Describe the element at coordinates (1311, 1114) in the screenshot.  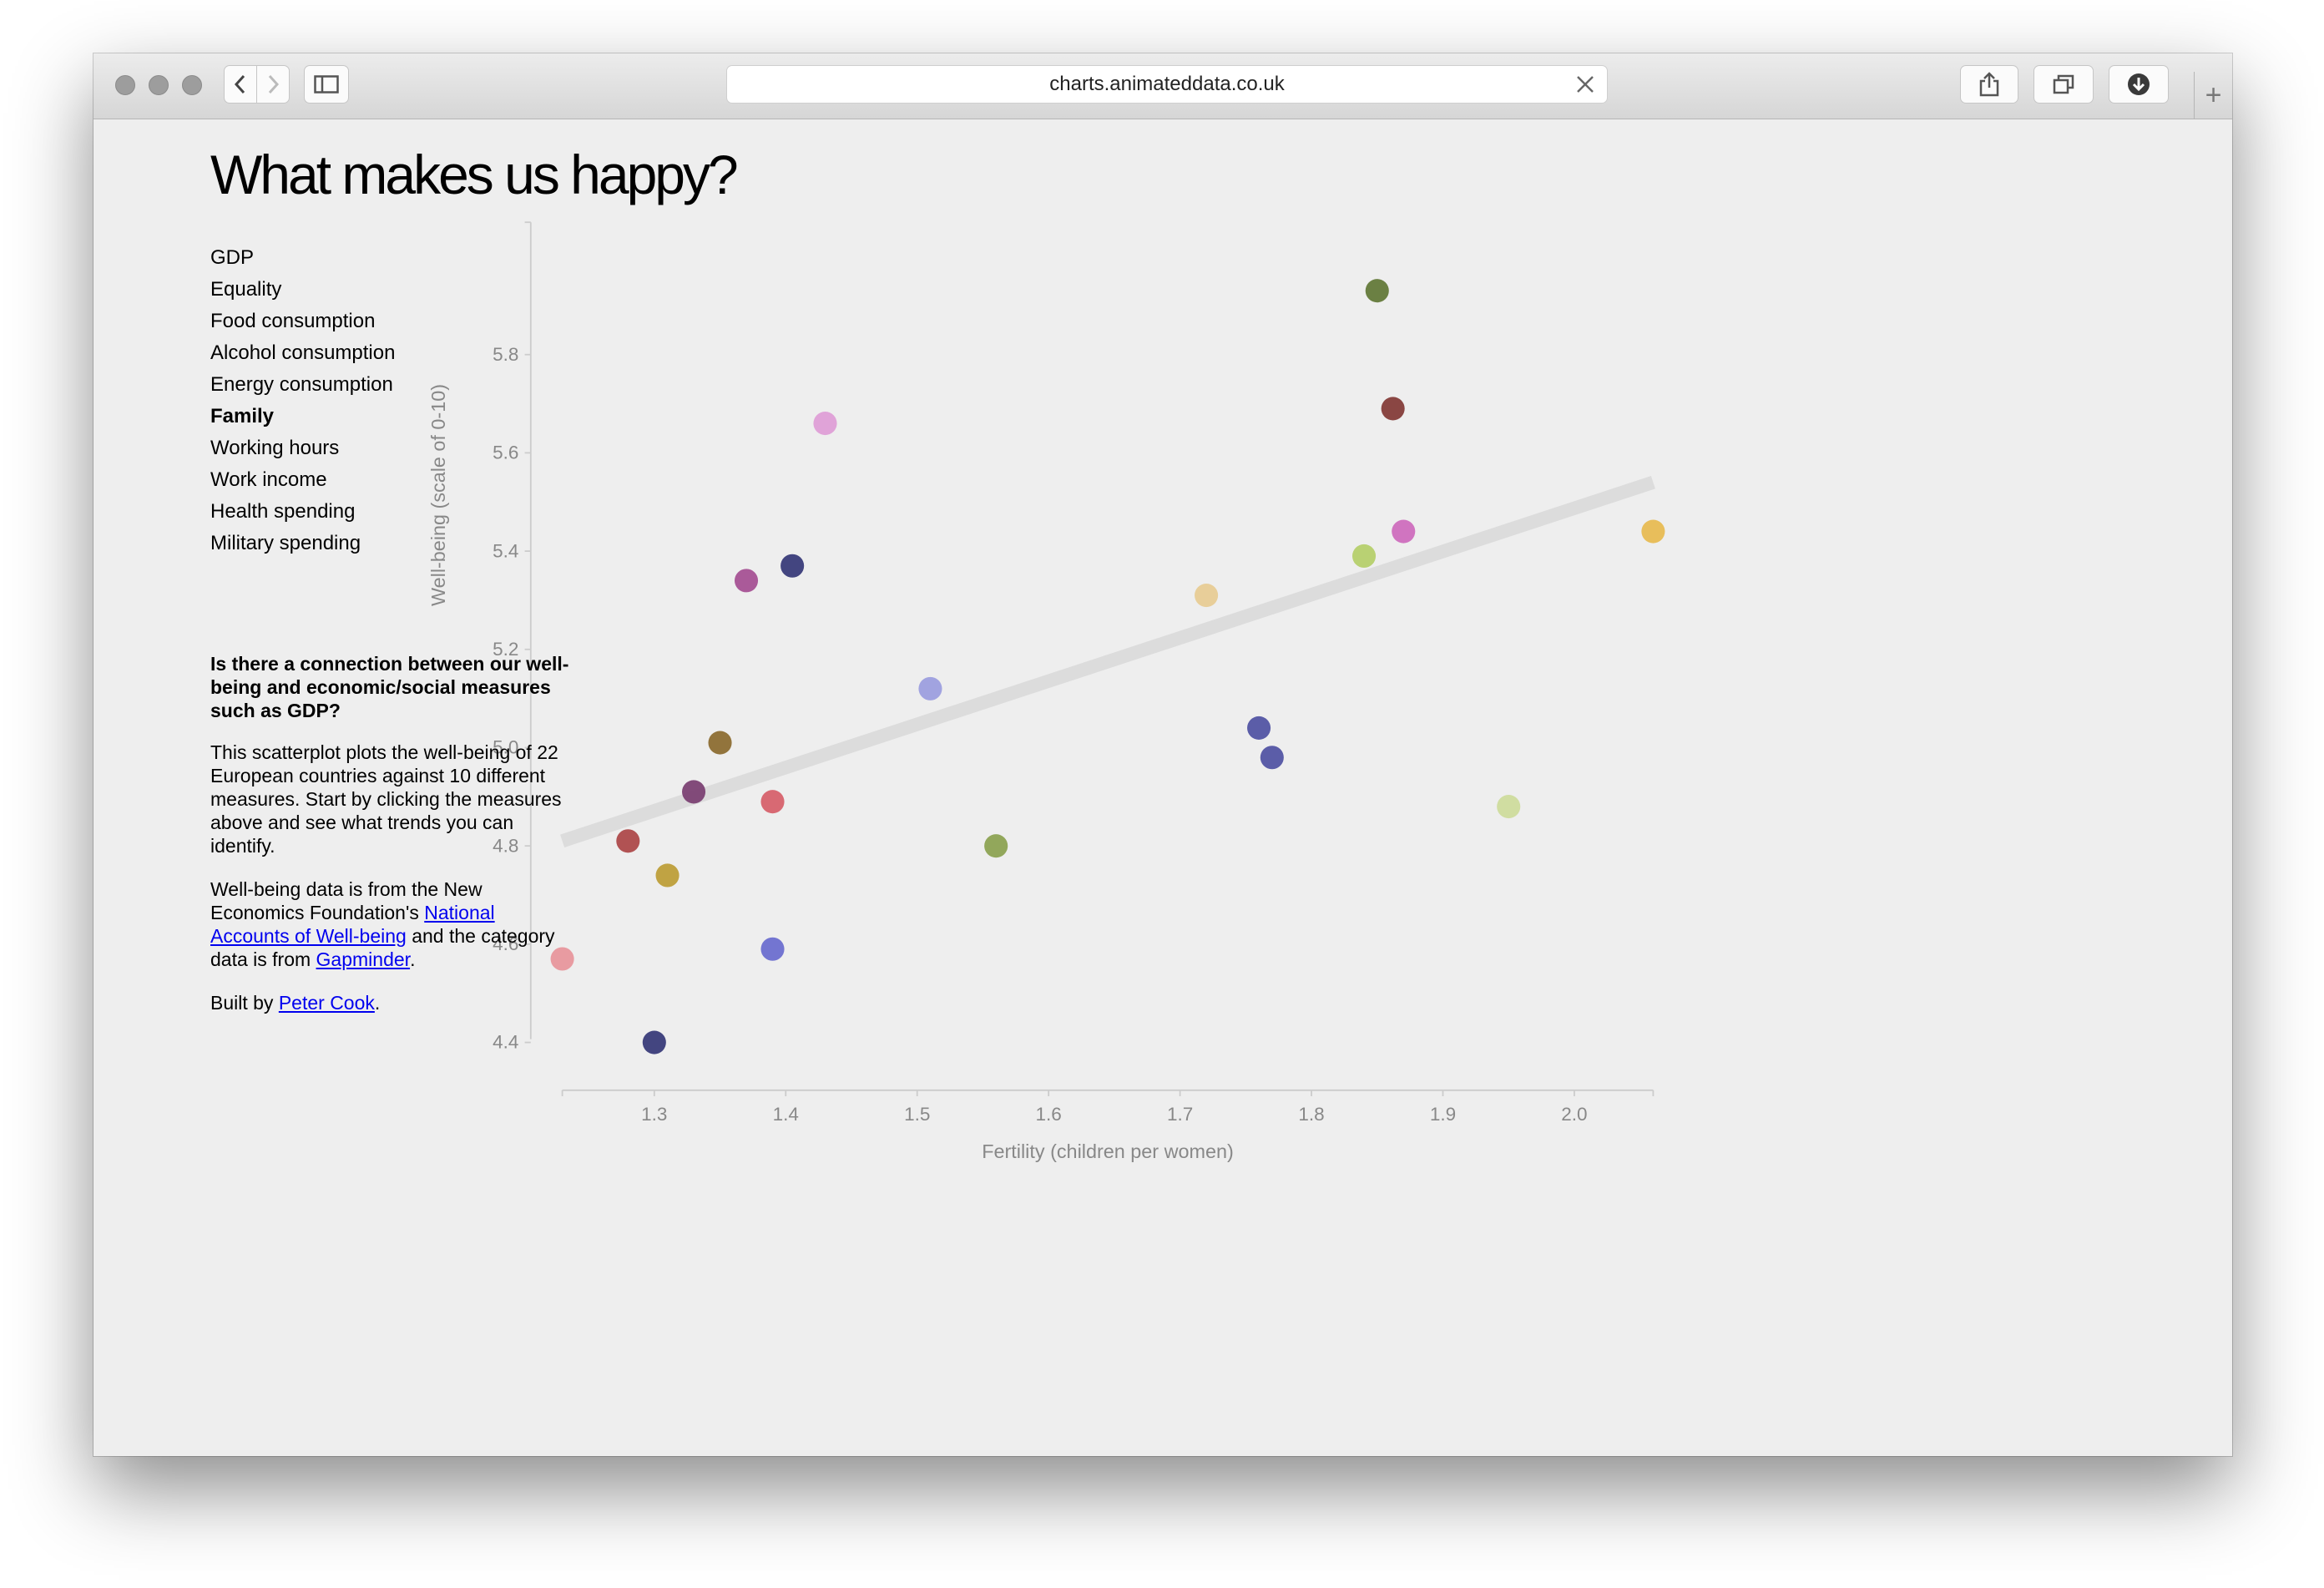
I see `x-tick-label: 1.8` at that location.